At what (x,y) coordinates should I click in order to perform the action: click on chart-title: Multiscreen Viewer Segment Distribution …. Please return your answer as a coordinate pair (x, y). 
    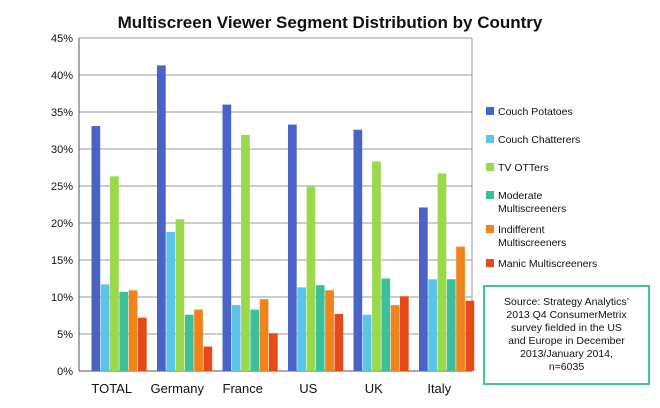
    Looking at the image, I should click on (330, 22).